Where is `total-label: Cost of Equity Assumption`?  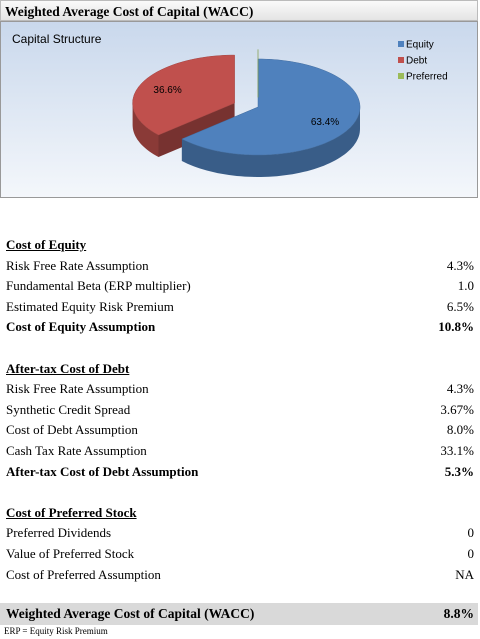
total-label: Cost of Equity Assumption is located at coordinates (81, 327).